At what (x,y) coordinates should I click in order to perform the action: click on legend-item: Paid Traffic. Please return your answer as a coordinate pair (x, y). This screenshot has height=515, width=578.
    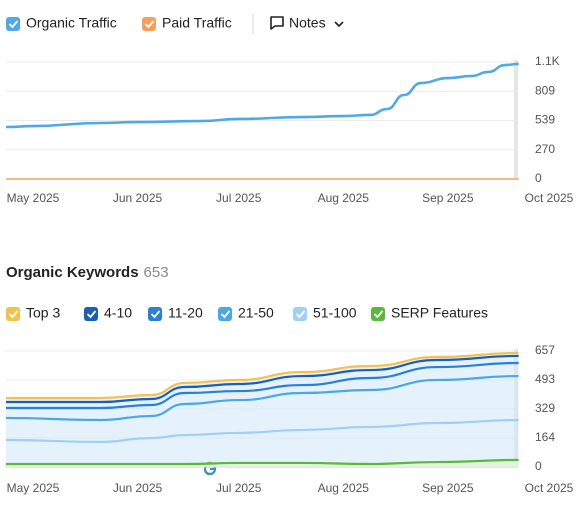
    Looking at the image, I should click on (187, 23).